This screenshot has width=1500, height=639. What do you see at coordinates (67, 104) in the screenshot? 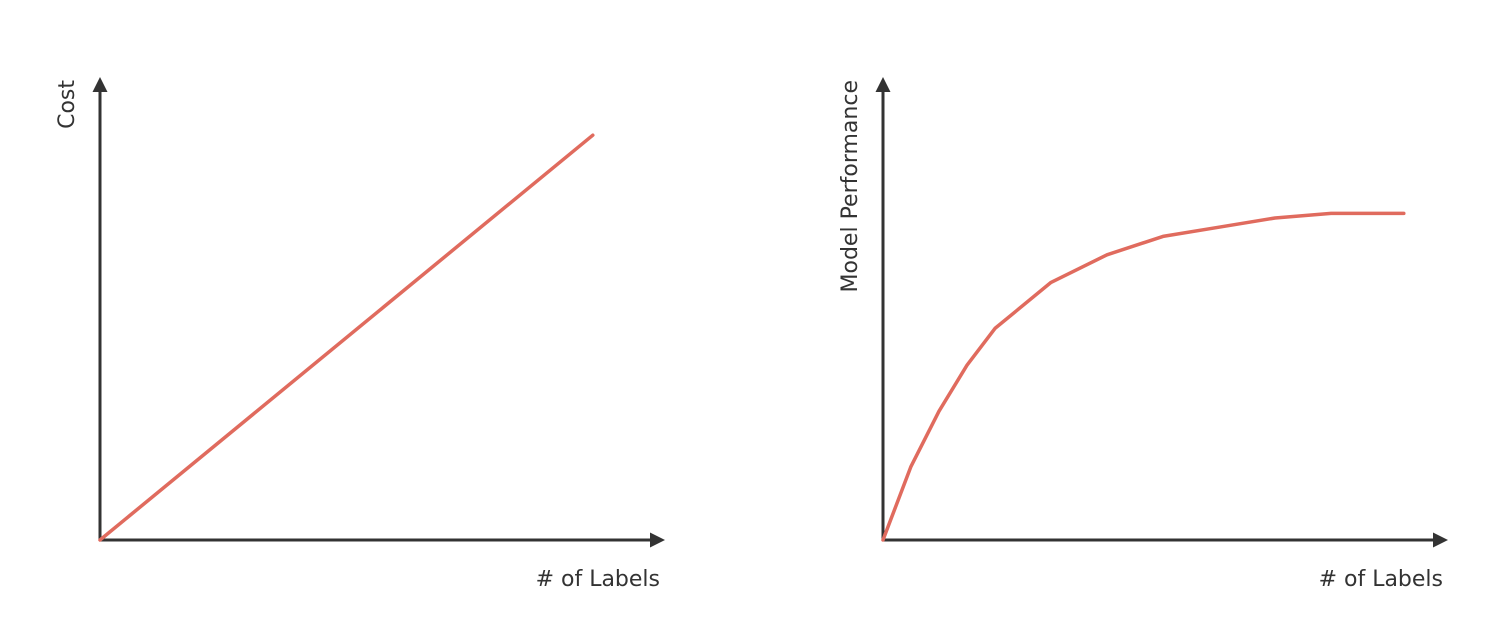
I see `y-axis-label: Cost` at bounding box center [67, 104].